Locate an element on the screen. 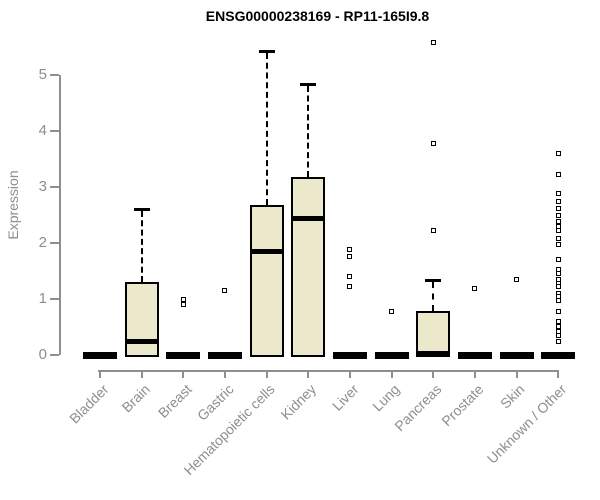 The width and height of the screenshot is (600, 500). boxplot-liver is located at coordinates (349, 355).